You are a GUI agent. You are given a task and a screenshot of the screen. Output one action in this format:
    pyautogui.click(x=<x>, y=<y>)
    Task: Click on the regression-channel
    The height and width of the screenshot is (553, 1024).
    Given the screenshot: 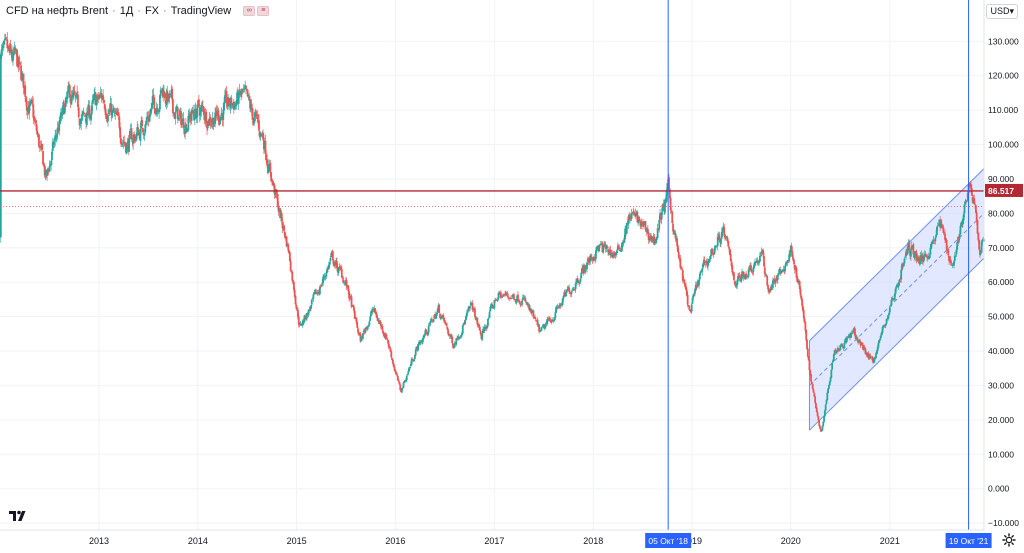 What is the action you would take?
    pyautogui.click(x=896, y=299)
    